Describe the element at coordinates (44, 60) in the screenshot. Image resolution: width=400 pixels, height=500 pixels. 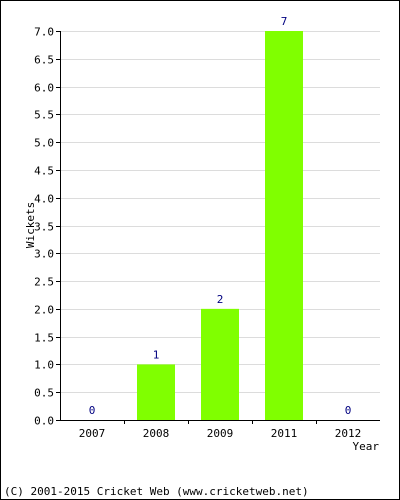
I see `y-tick-label: 6.5` at that location.